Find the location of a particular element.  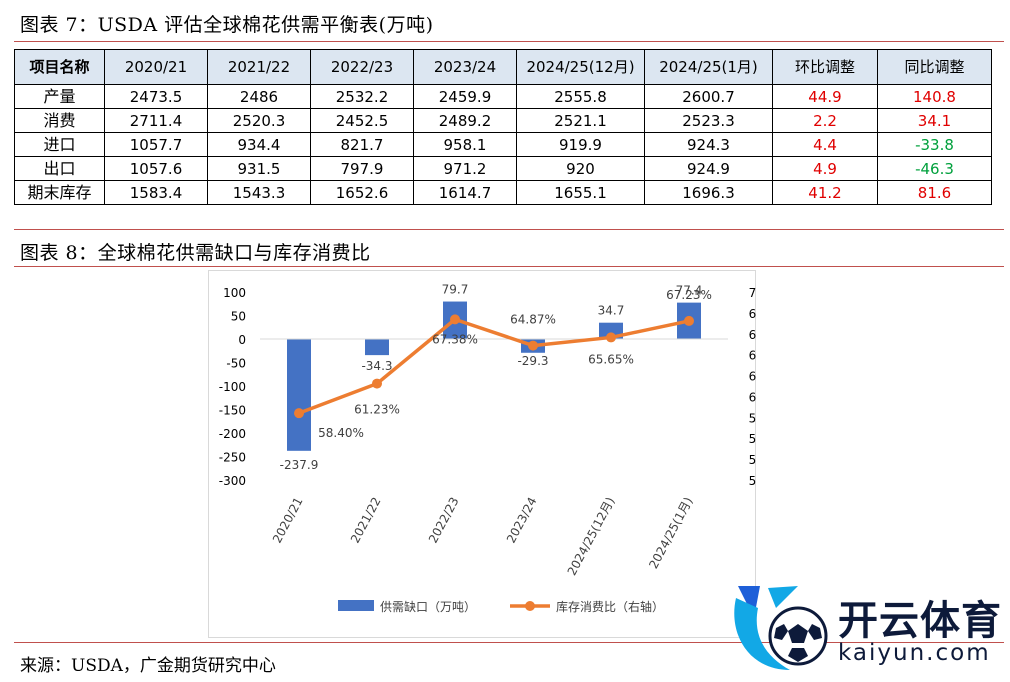

ratio-point-label: 67.23% is located at coordinates (689, 295).